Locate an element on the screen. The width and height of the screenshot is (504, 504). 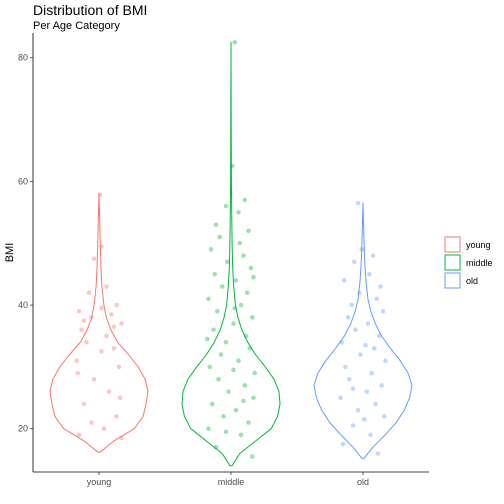
legend-key-old is located at coordinates (452, 280).